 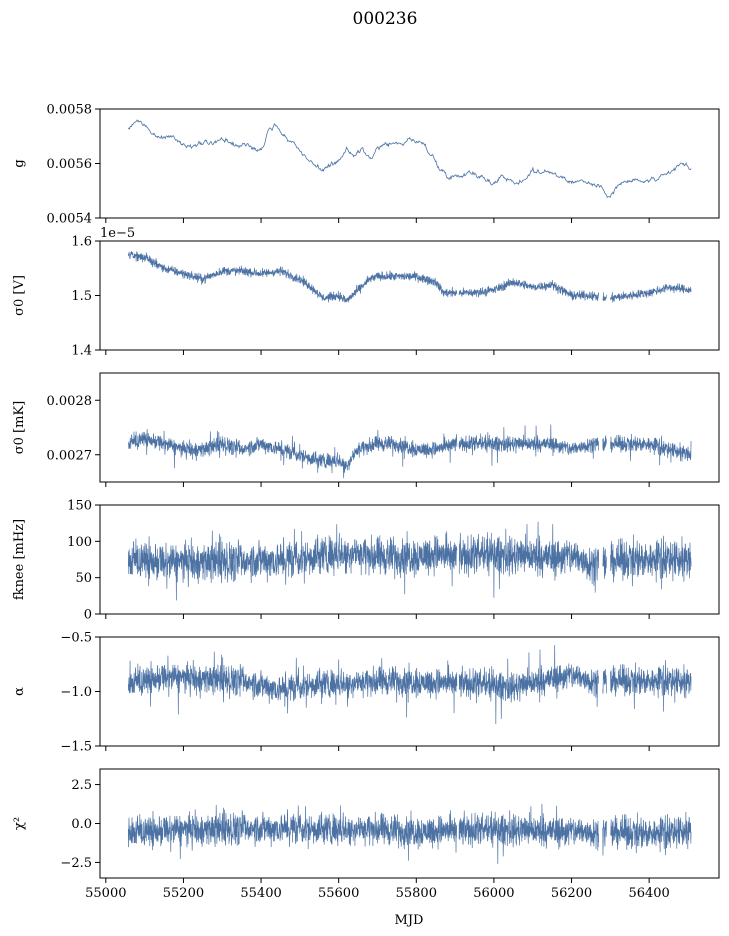 I want to click on panel-4: 0 50 100 150 fknee [mHz], so click(x=366, y=561).